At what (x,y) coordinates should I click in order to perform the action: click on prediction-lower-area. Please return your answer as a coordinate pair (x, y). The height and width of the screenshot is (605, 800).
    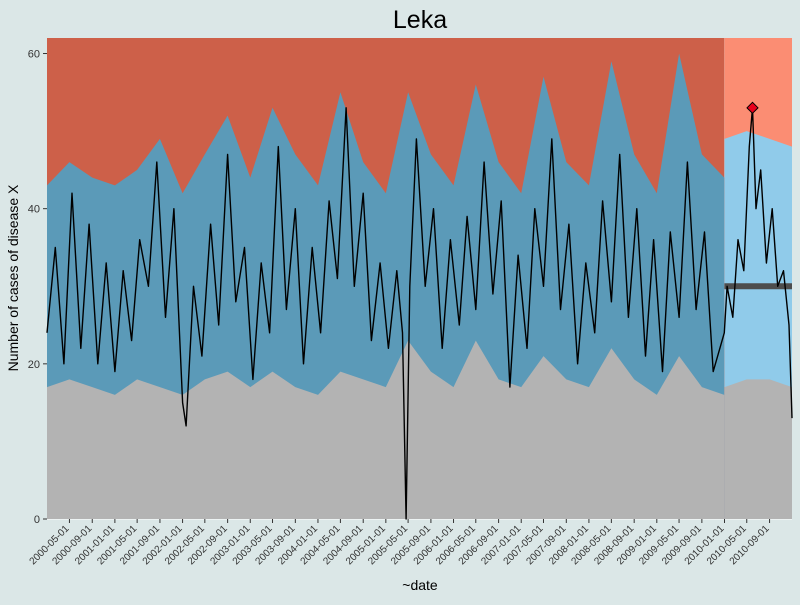
    Looking at the image, I should click on (758, 449).